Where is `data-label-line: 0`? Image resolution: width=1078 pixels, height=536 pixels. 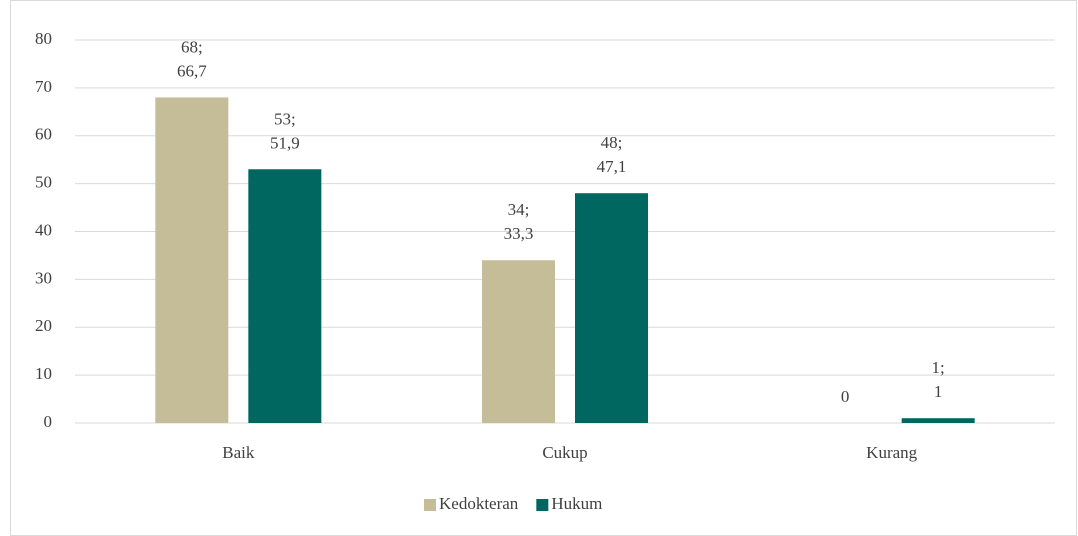 data-label-line: 0 is located at coordinates (845, 396).